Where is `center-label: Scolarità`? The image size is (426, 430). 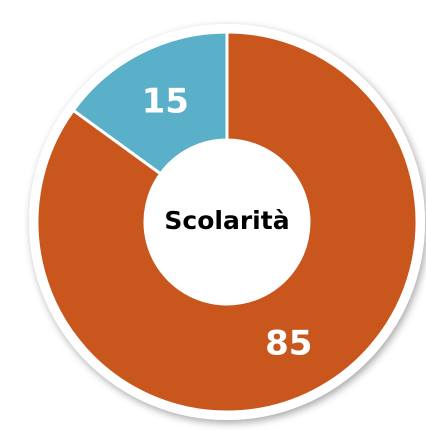
center-label: Scolarità is located at coordinates (226, 220).